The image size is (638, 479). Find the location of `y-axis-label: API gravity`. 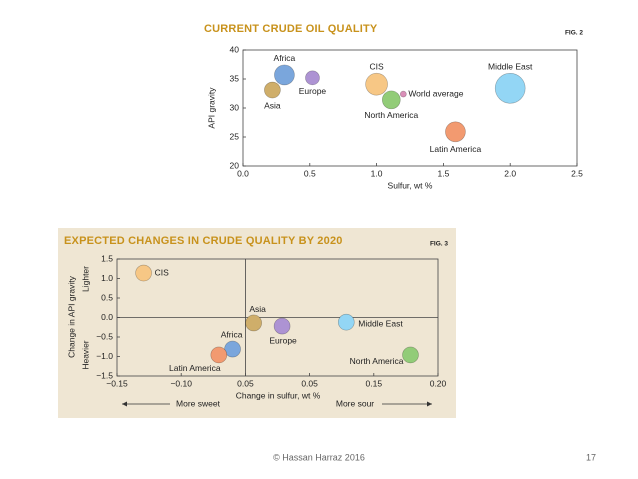

y-axis-label: API gravity is located at coordinates (211, 108).